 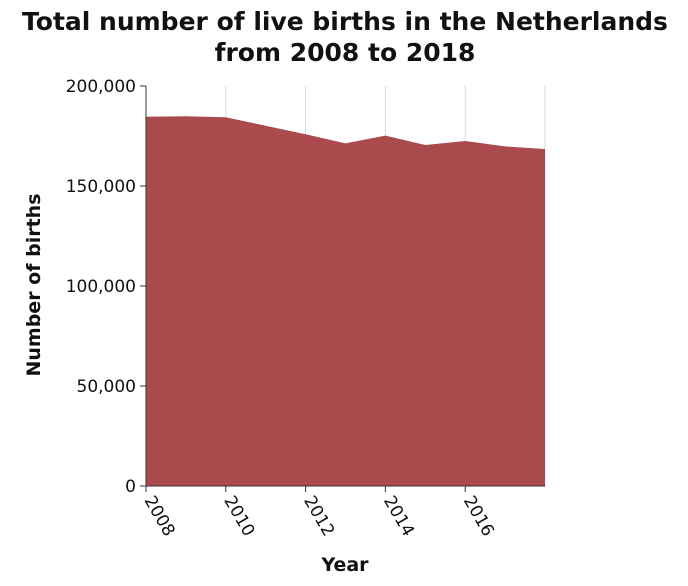 I want to click on x-tick-label: 2010, so click(x=238, y=516).